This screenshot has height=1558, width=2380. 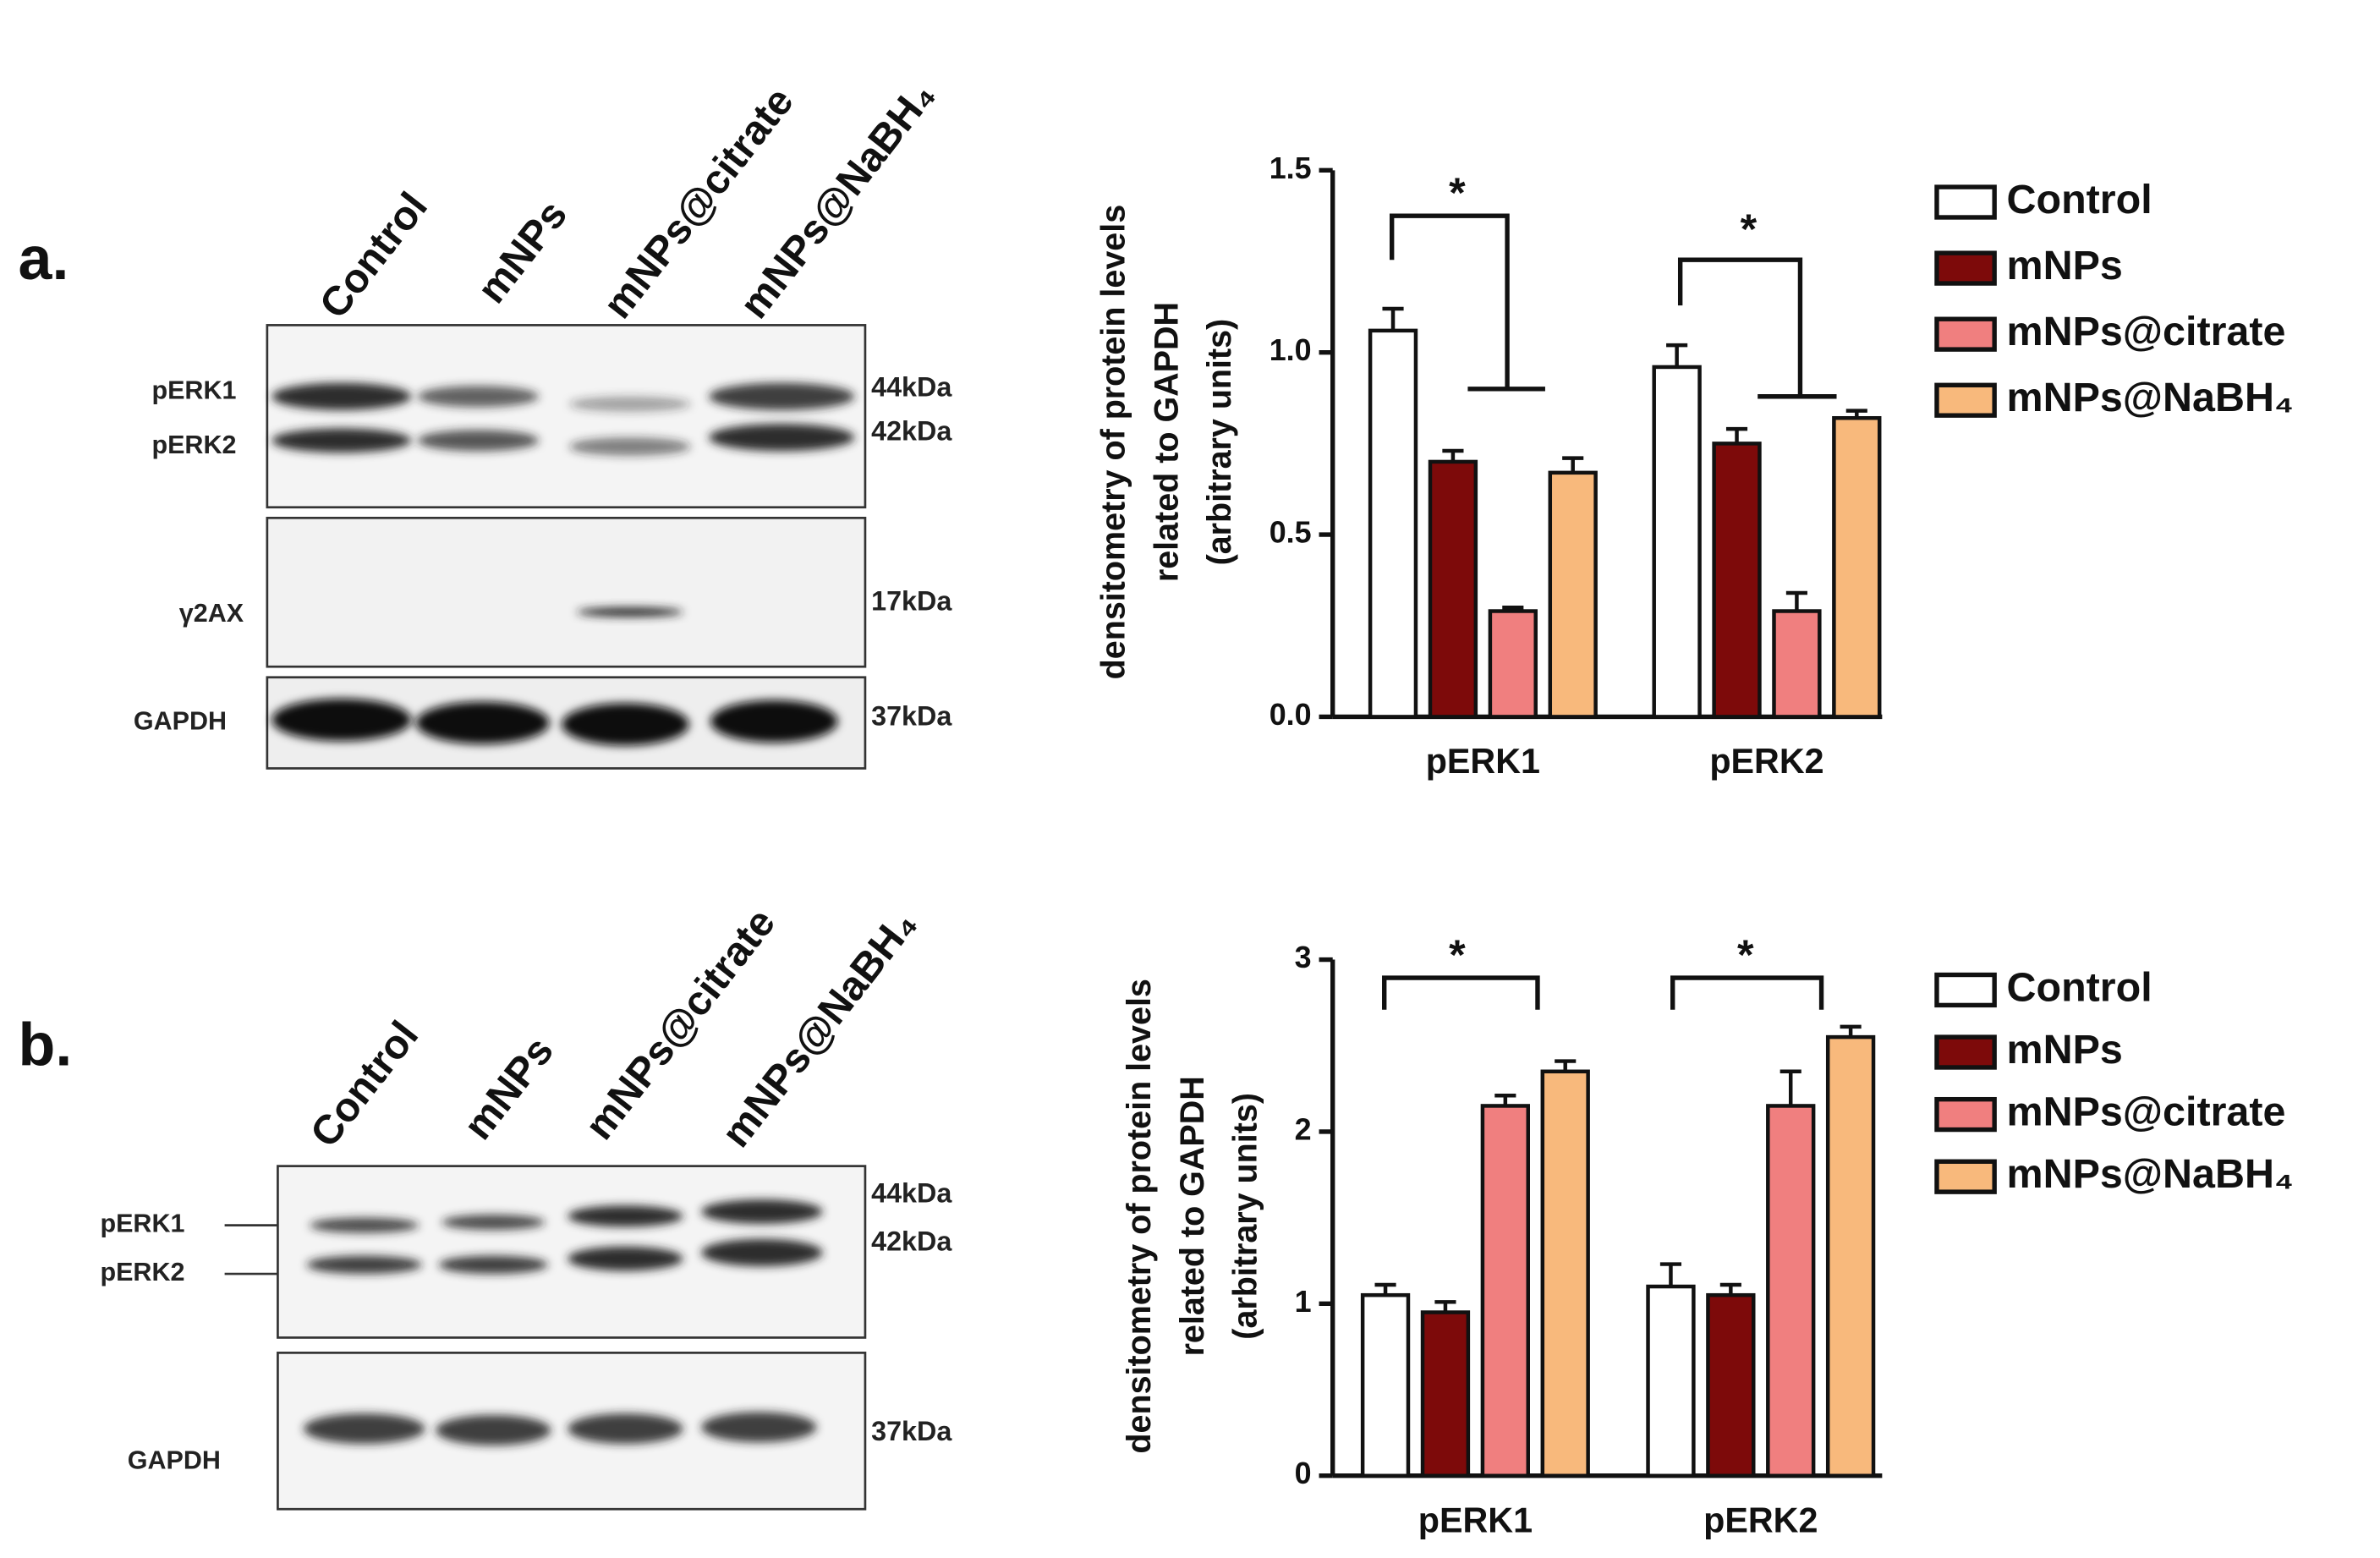 What do you see at coordinates (1291, 715) in the screenshot?
I see `y-tick-label: 0.0` at bounding box center [1291, 715].